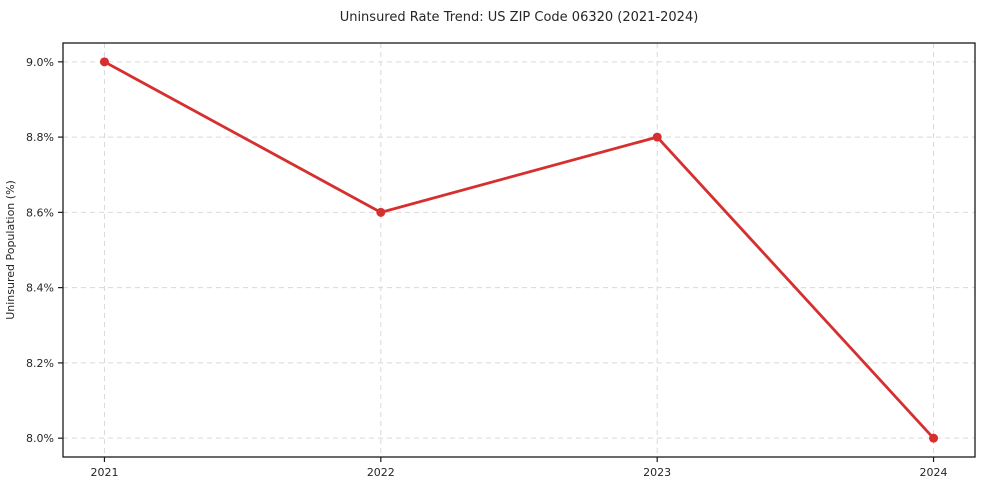 Image resolution: width=989 pixels, height=490 pixels. What do you see at coordinates (40, 62) in the screenshot?
I see `y-tick-label: 9.0%` at bounding box center [40, 62].